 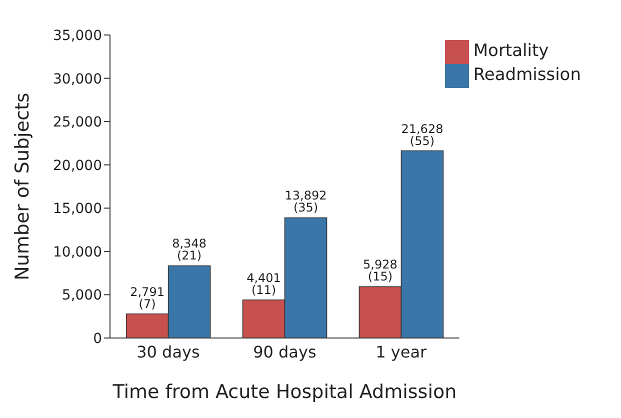 I want to click on legend-label: Mortality, so click(x=511, y=51).